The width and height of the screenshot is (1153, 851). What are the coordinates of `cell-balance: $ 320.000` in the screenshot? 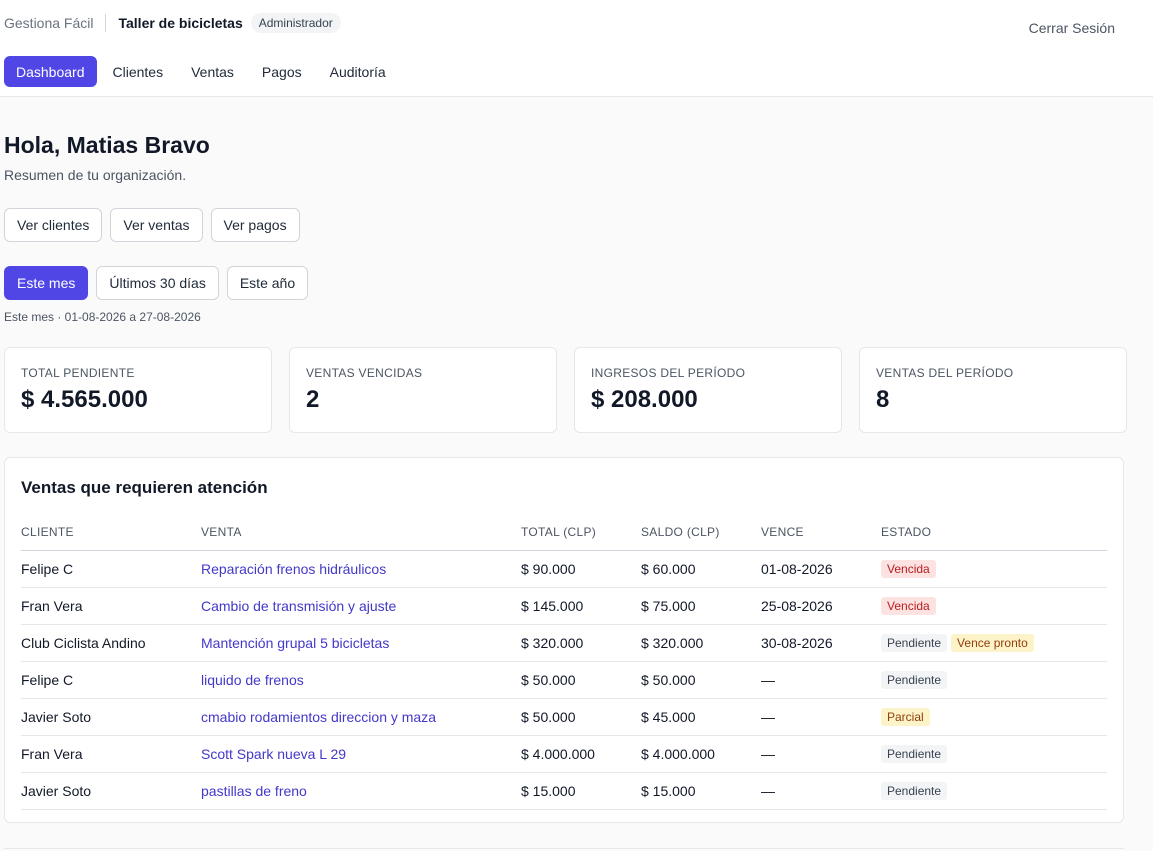 It's located at (701, 643).